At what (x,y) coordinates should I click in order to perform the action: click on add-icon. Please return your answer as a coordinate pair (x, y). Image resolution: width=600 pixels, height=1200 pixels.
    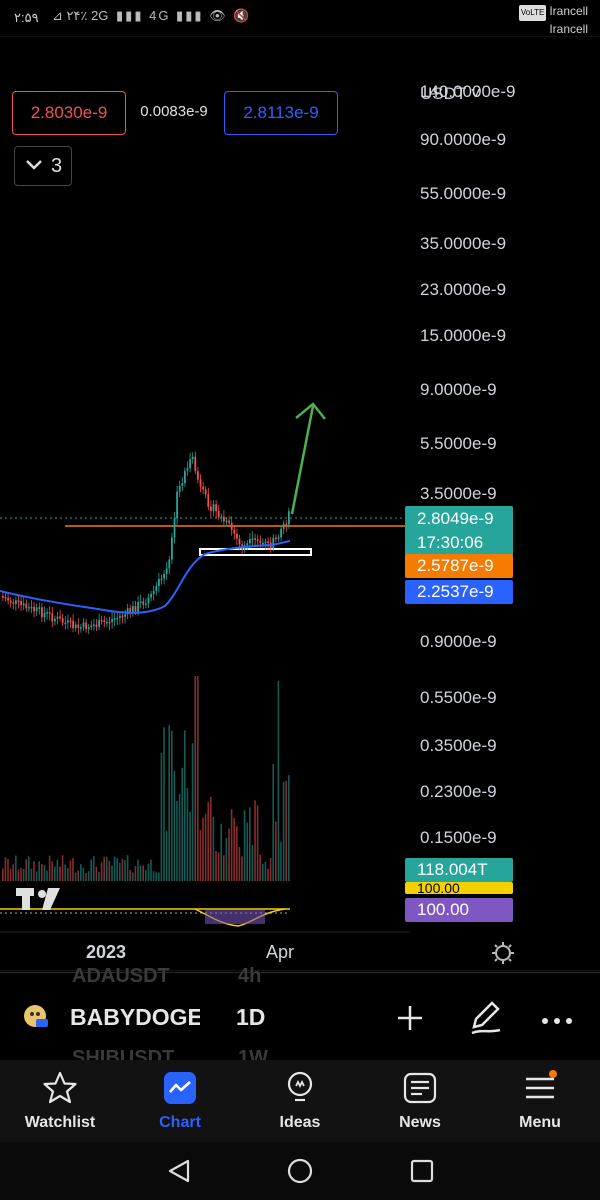
    Looking at the image, I should click on (410, 1020).